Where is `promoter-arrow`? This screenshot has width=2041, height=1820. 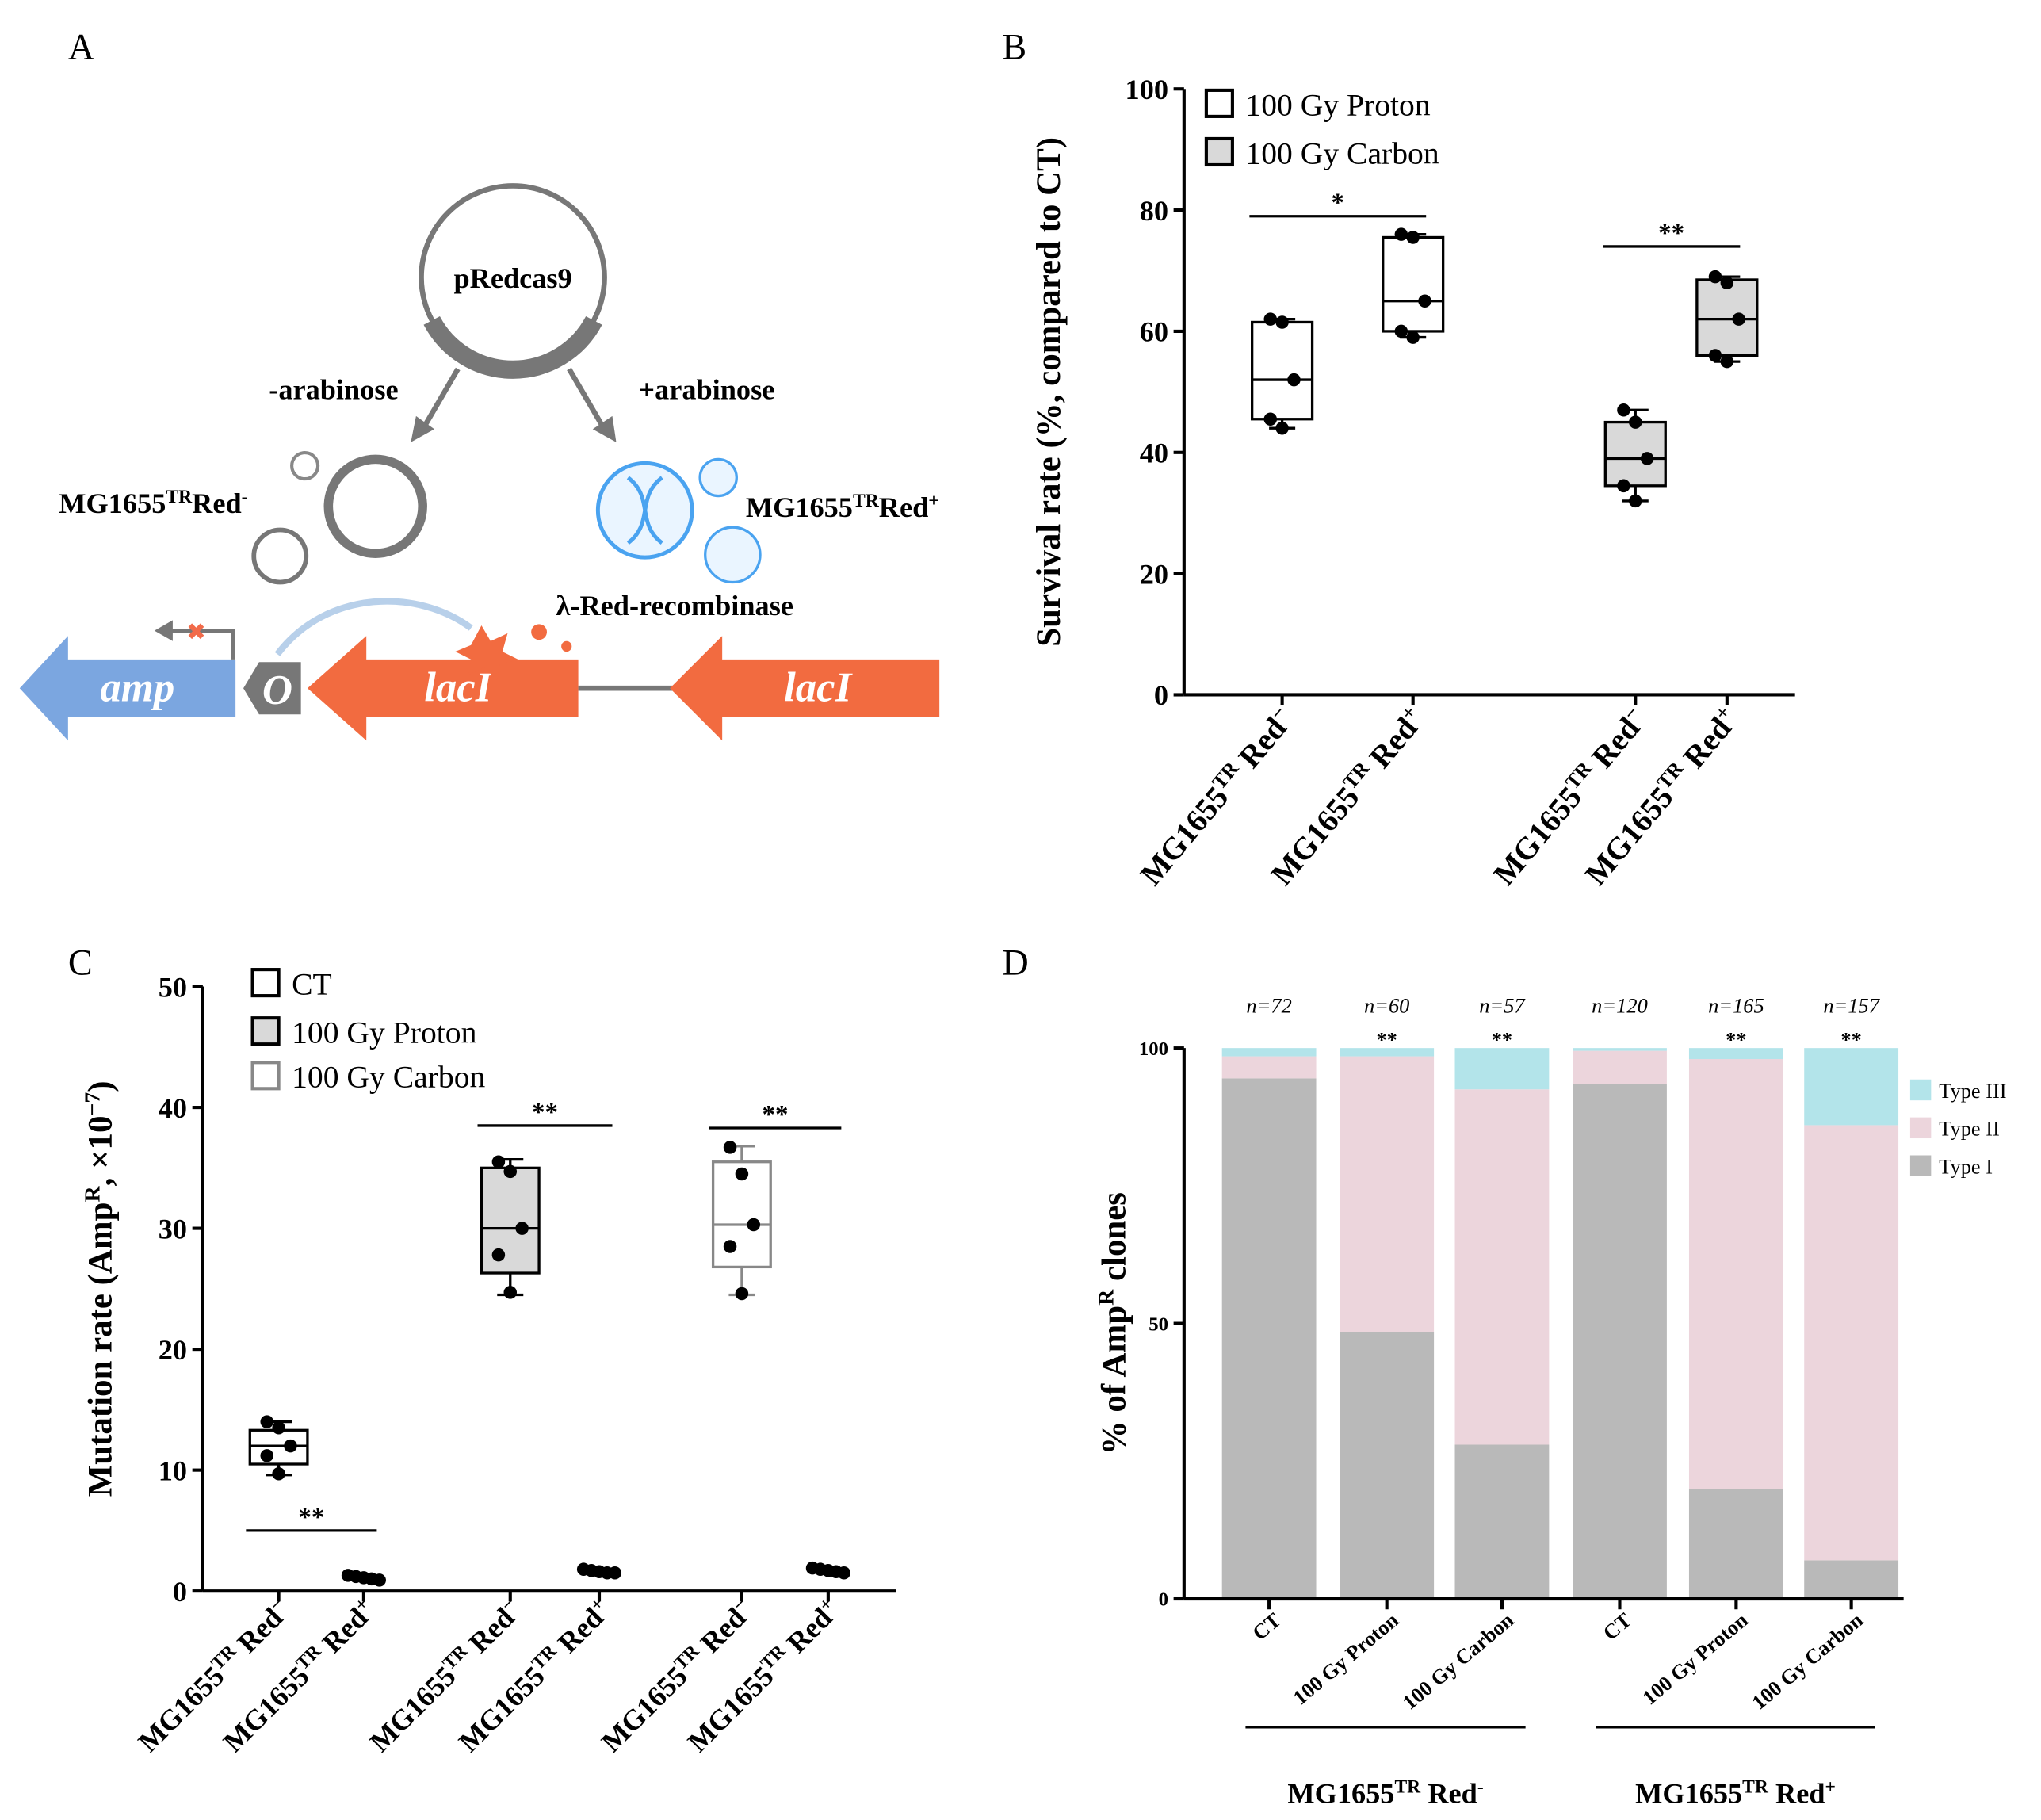 promoter-arrow is located at coordinates (163, 630).